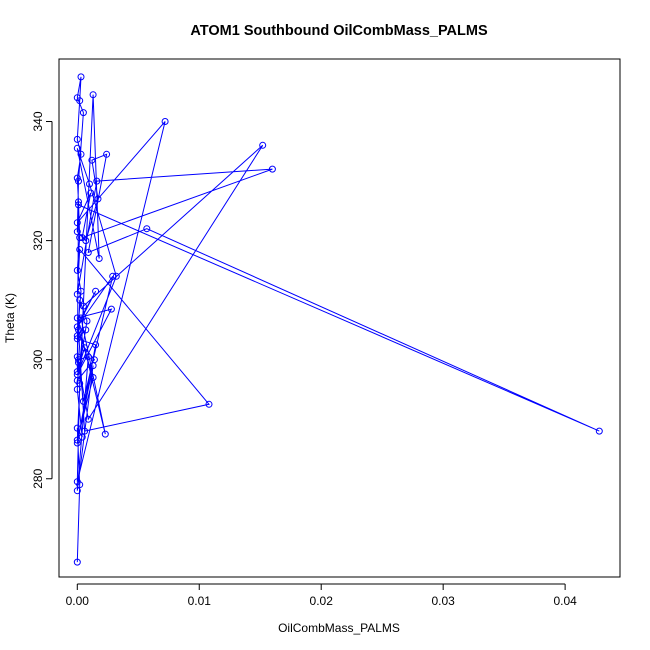 The width and height of the screenshot is (650, 650). Describe the element at coordinates (38, 240) in the screenshot. I see `y-tick-label: 320` at that location.